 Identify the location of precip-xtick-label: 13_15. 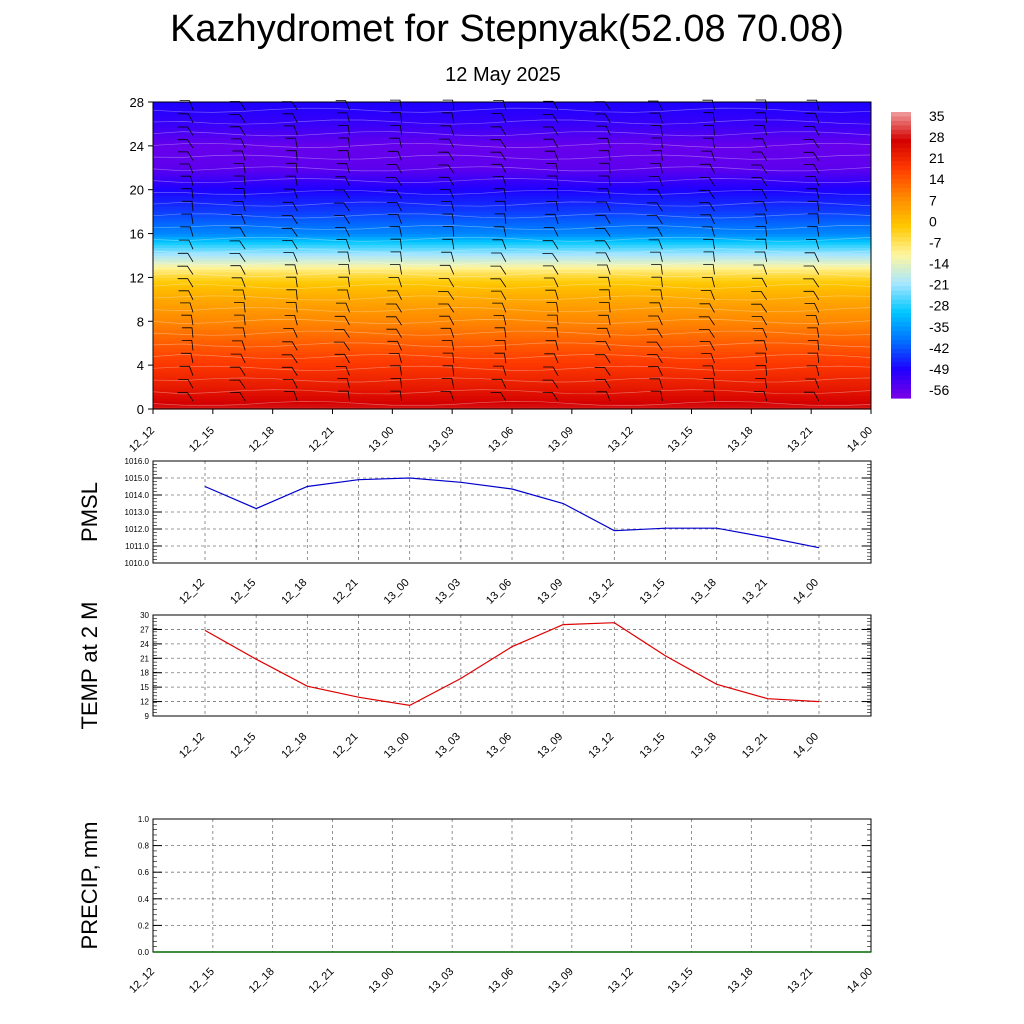
(681, 981).